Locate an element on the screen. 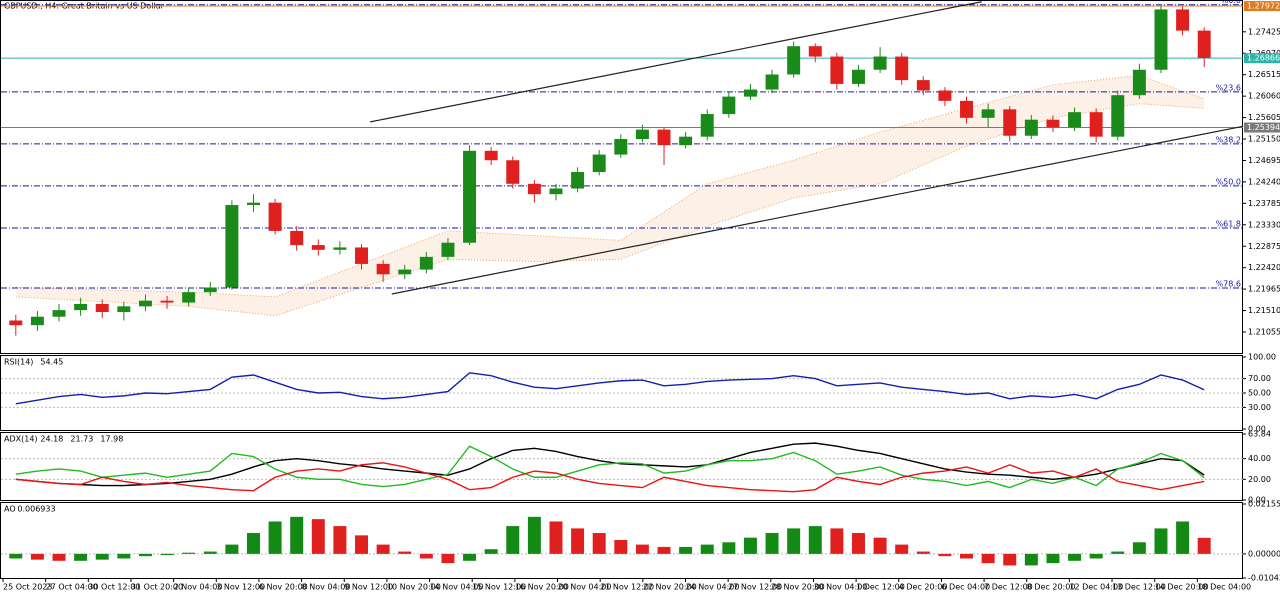 This screenshot has width=1280, height=594. y-tick-label: 30.00 is located at coordinates (1259, 407).